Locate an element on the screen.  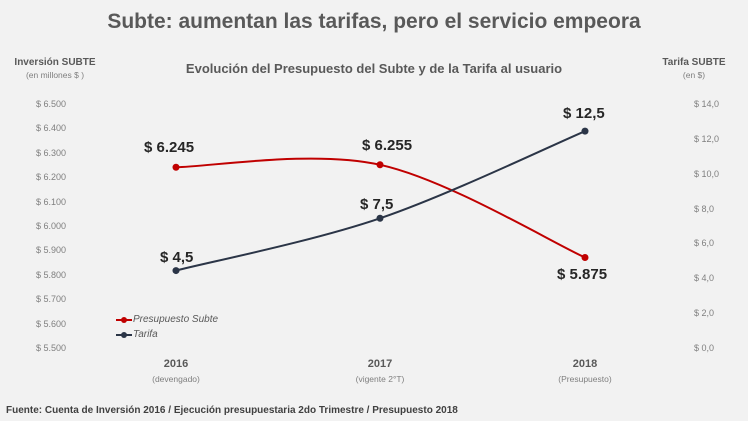
legend-entry: Tarifa is located at coordinates (145, 334).